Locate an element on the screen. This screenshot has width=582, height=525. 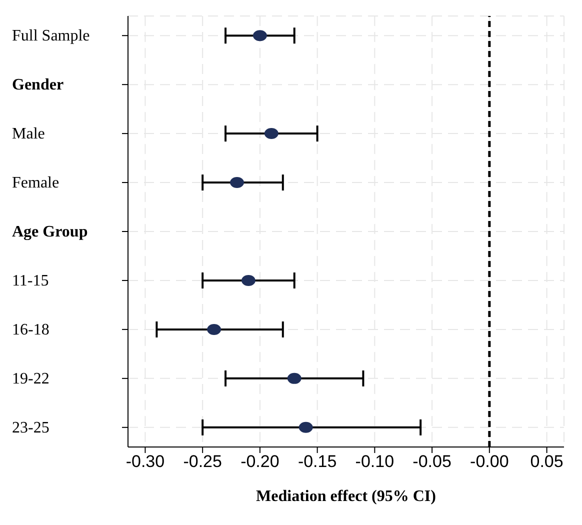
y-tick-label: 19-22 is located at coordinates (31, 379).